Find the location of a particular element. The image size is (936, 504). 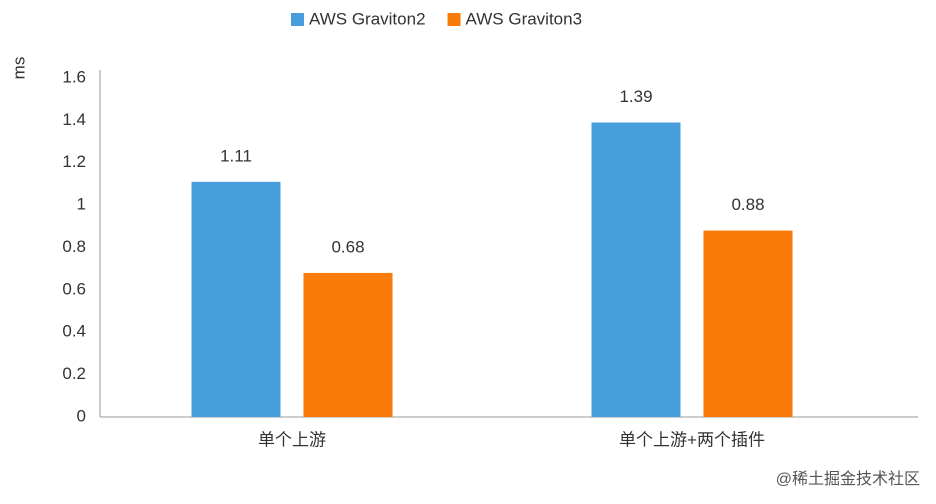

value-label: 0.88 is located at coordinates (747, 204).